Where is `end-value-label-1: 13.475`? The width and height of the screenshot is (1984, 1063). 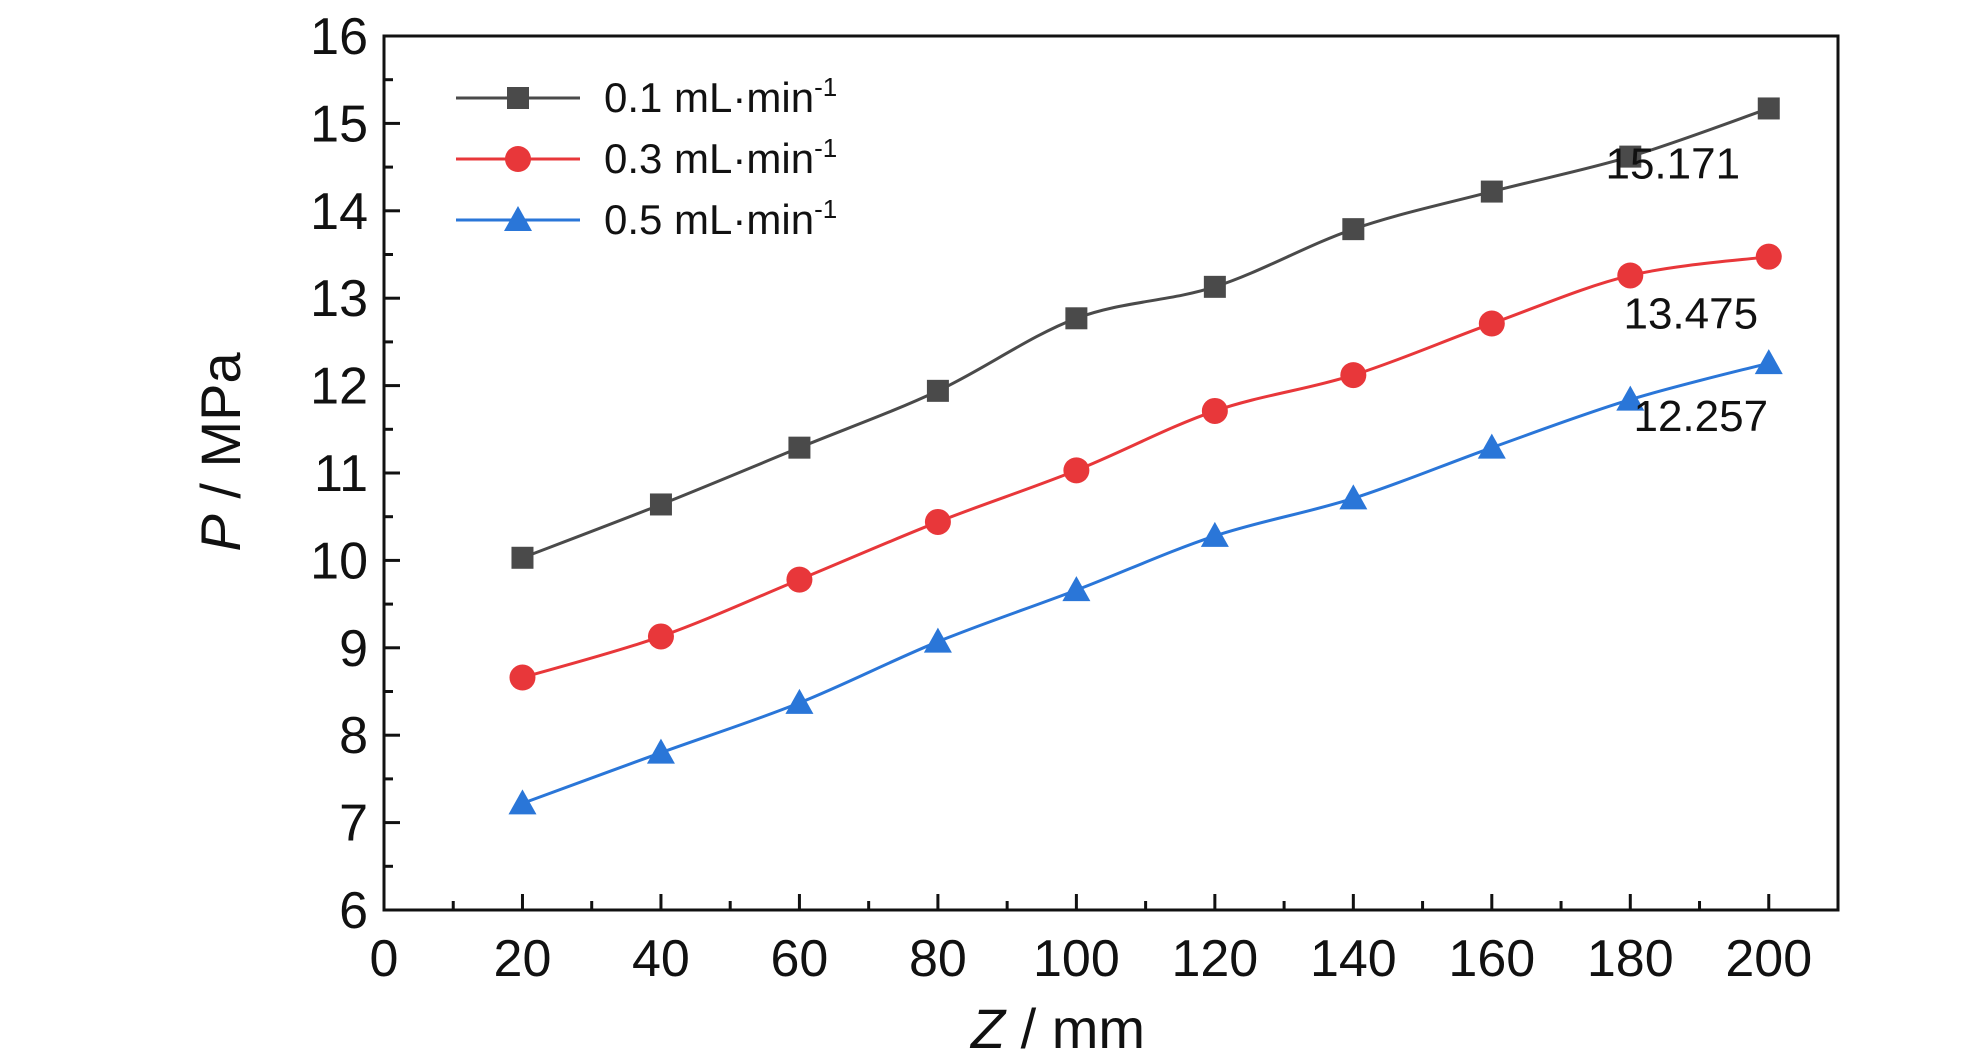 end-value-label-1: 13.475 is located at coordinates (1690, 314).